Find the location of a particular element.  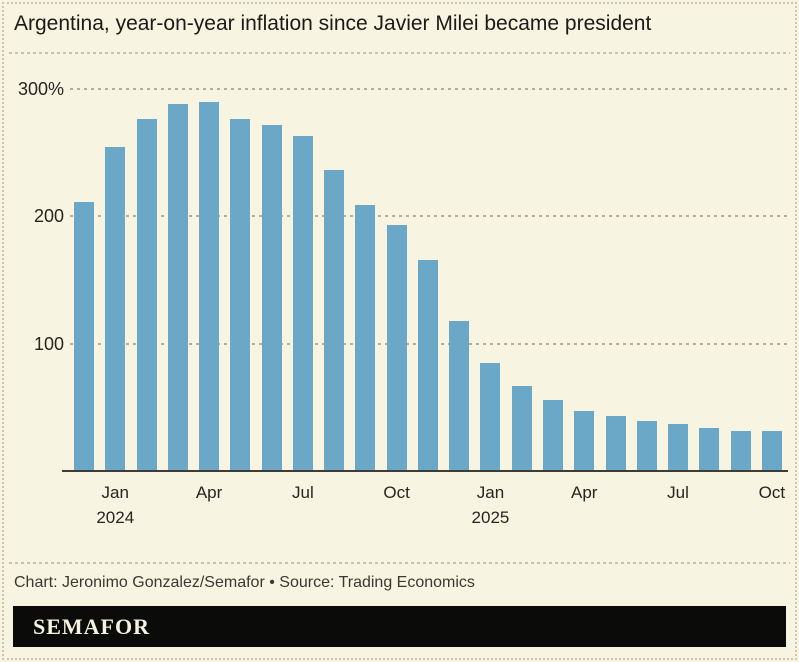

bar-dec-2024 is located at coordinates (459, 396).